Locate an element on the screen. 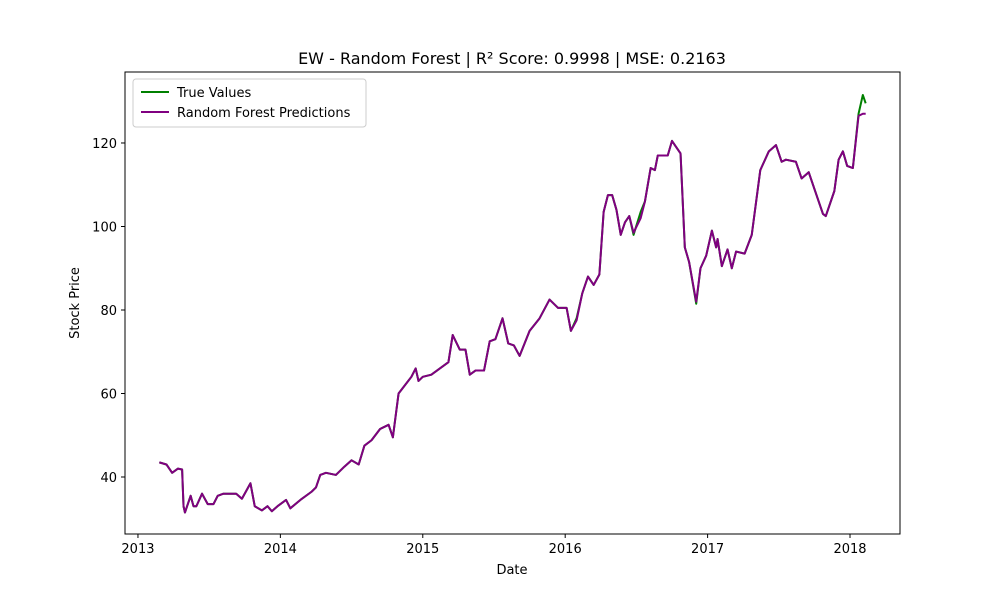  legend-label: True Values is located at coordinates (213, 93).